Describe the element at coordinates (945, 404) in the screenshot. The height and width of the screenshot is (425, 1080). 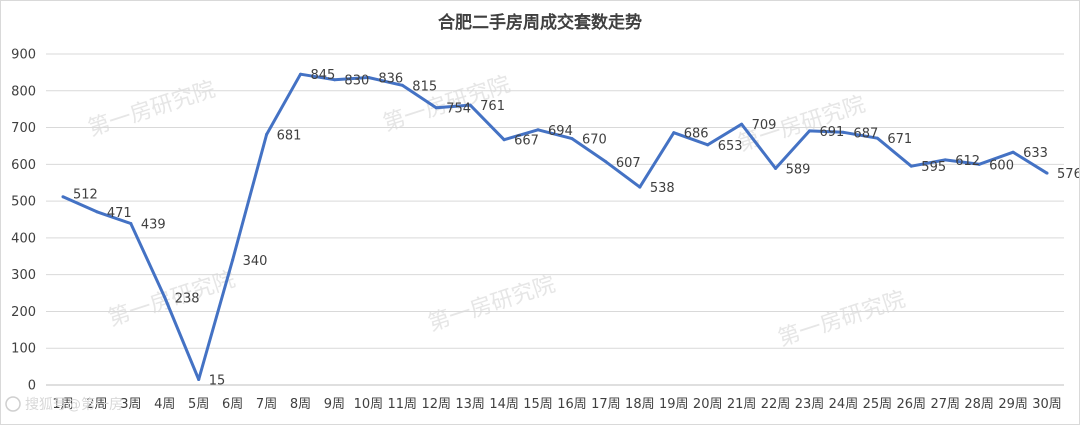
I see `x-tick-label: 27周` at that location.